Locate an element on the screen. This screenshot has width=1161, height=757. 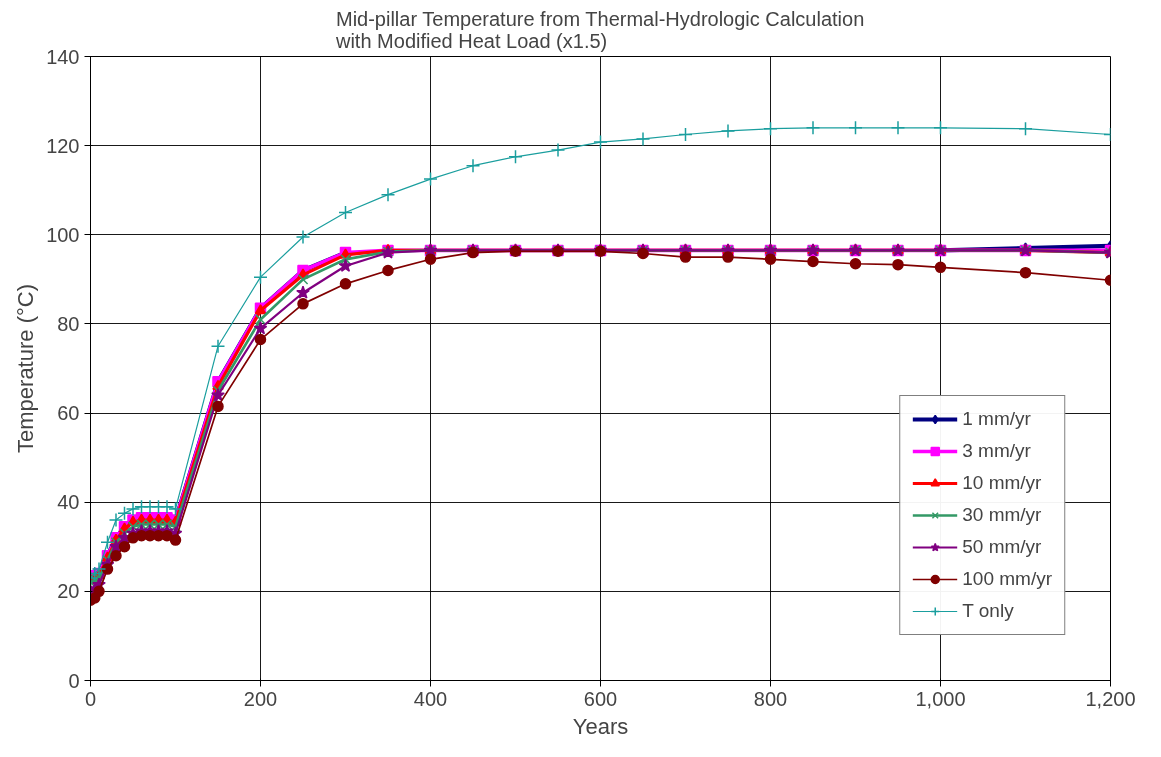
y-tick-label: 0 is located at coordinates (74, 680).